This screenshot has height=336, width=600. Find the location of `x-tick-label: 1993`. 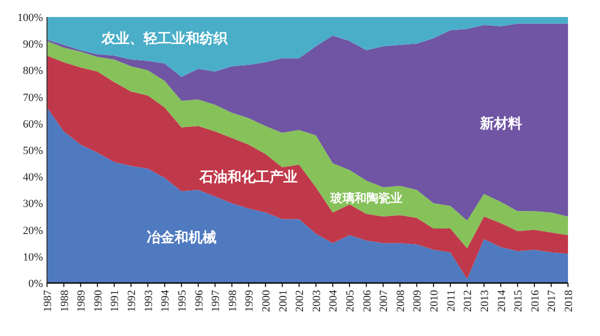

x-tick-label: 1993 is located at coordinates (148, 301).